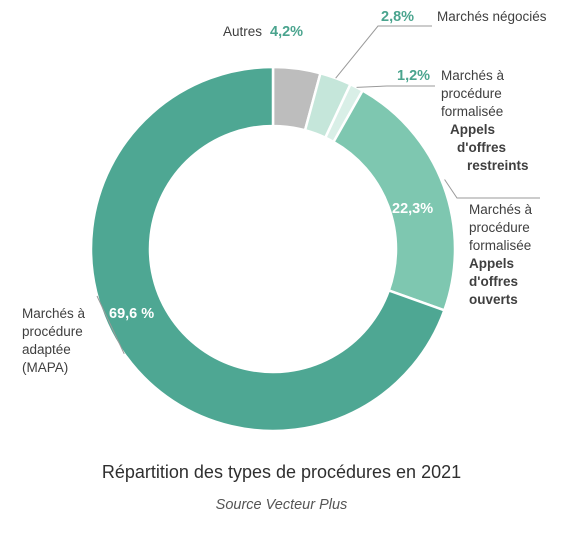  What do you see at coordinates (500, 245) in the screenshot?
I see `slice-label-3-line-2: formalisée` at bounding box center [500, 245].